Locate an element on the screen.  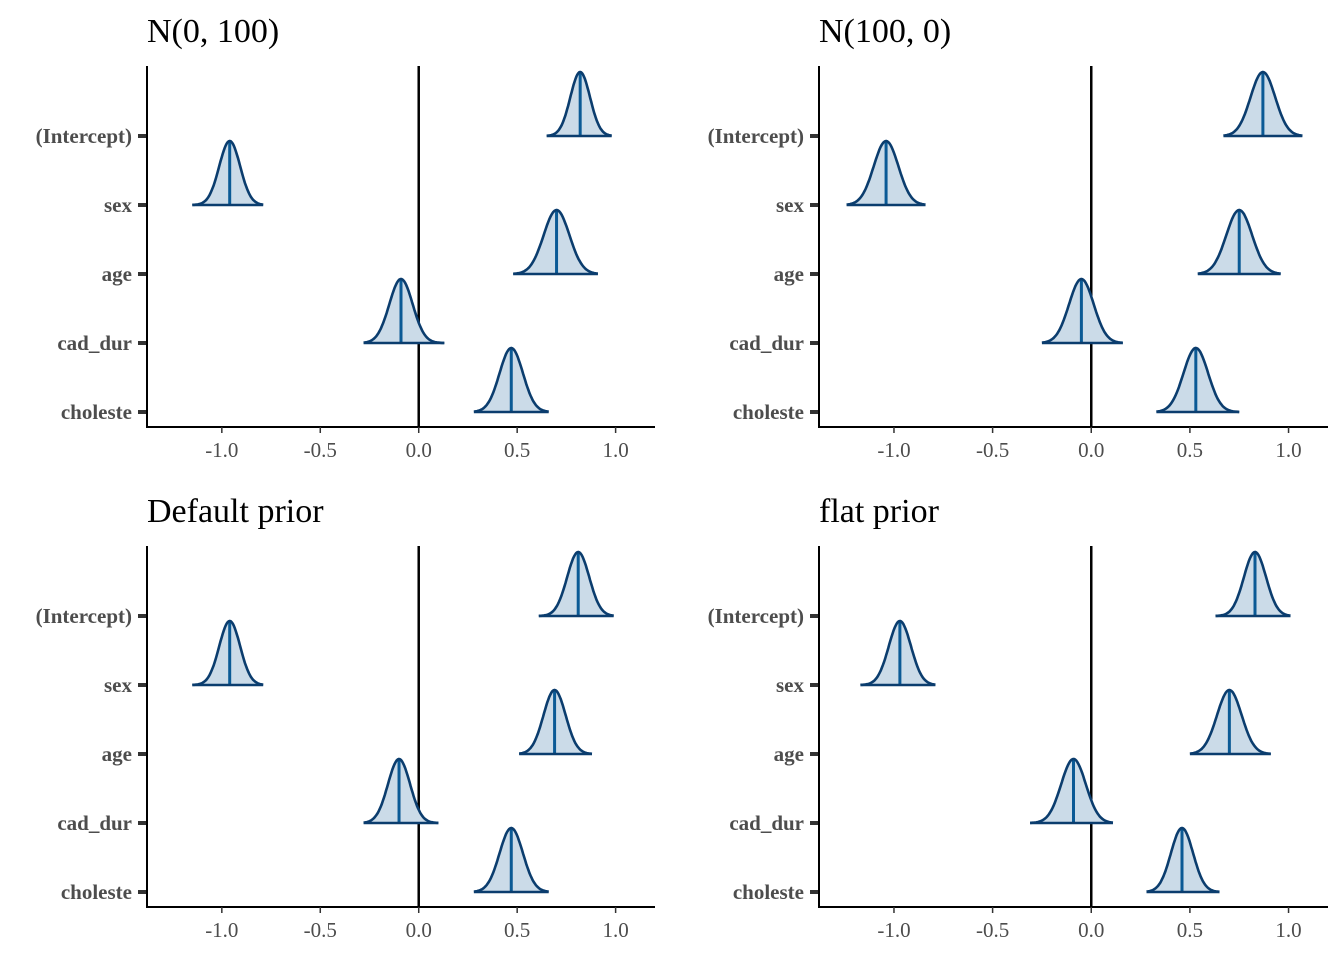
panel-title: Default prior is located at coordinates (235, 511).